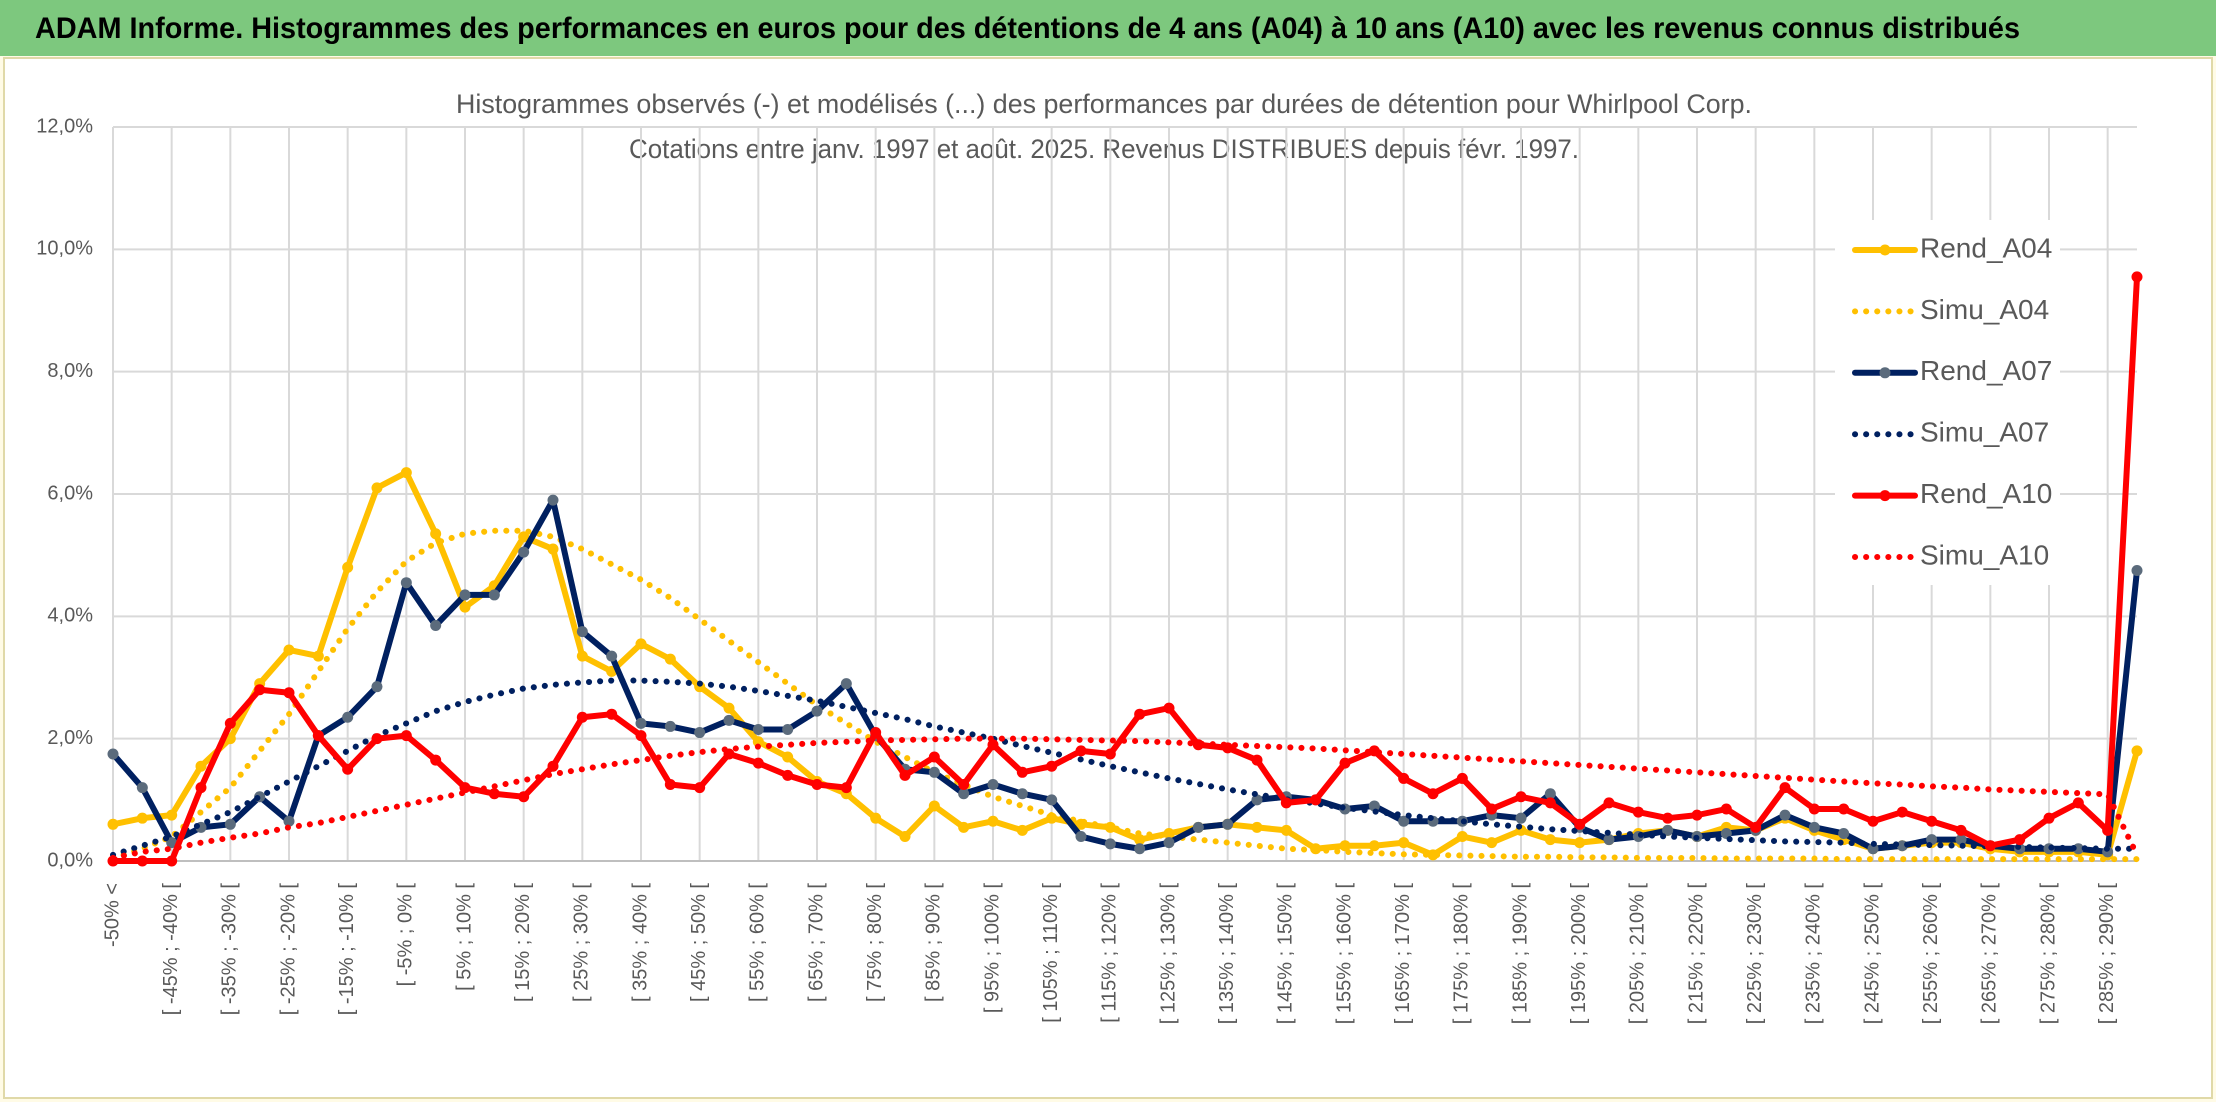  I want to click on x-tick-label: [ 245% ; 250% [, so click(1872, 954).